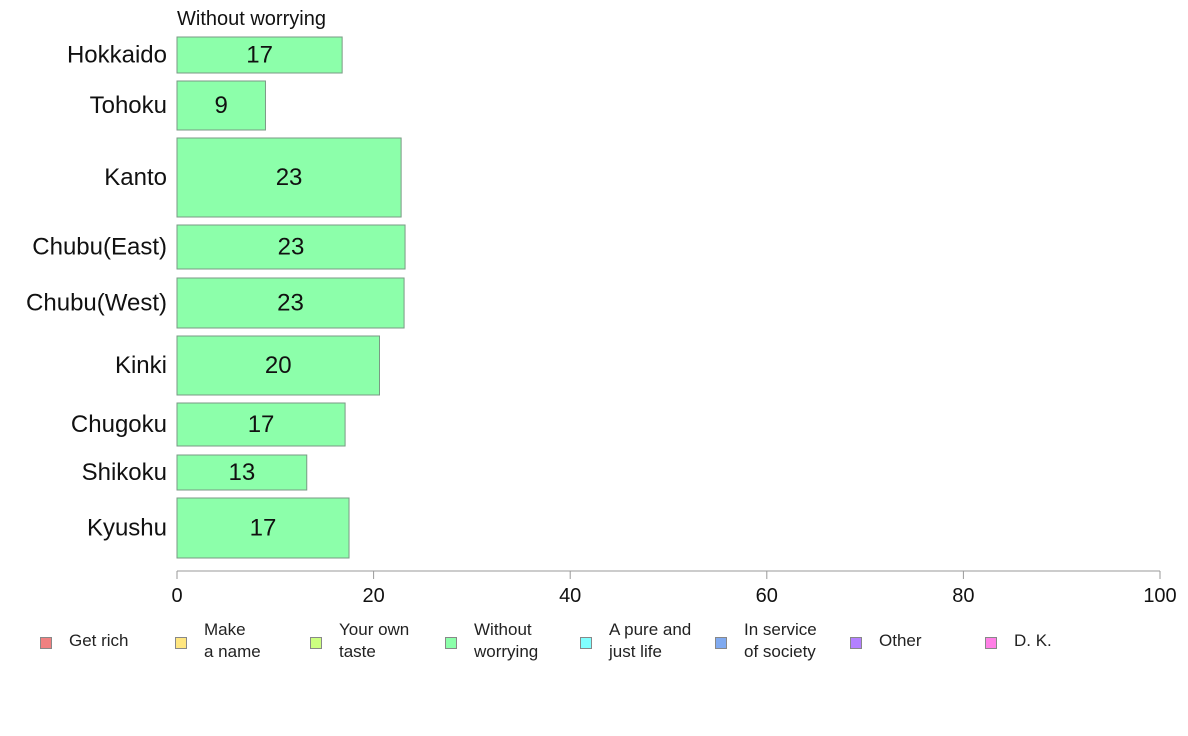  I want to click on legend-label: Make a name, so click(232, 640).